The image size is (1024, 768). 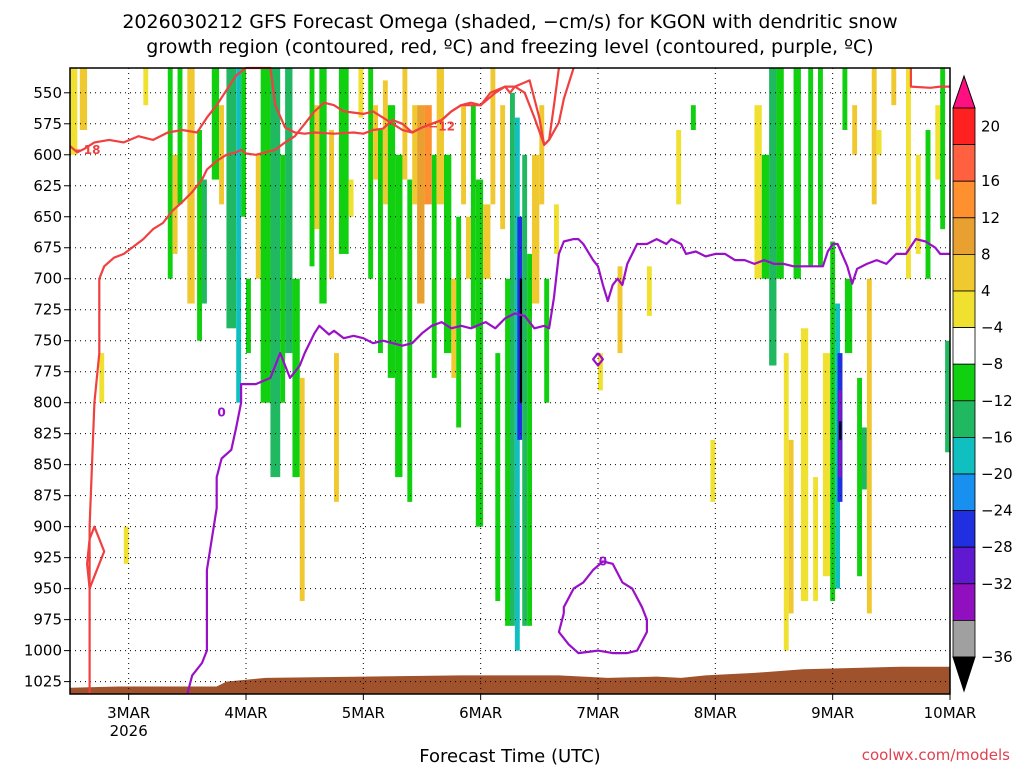 I want to click on colorbar-label: 16, so click(x=990, y=181).